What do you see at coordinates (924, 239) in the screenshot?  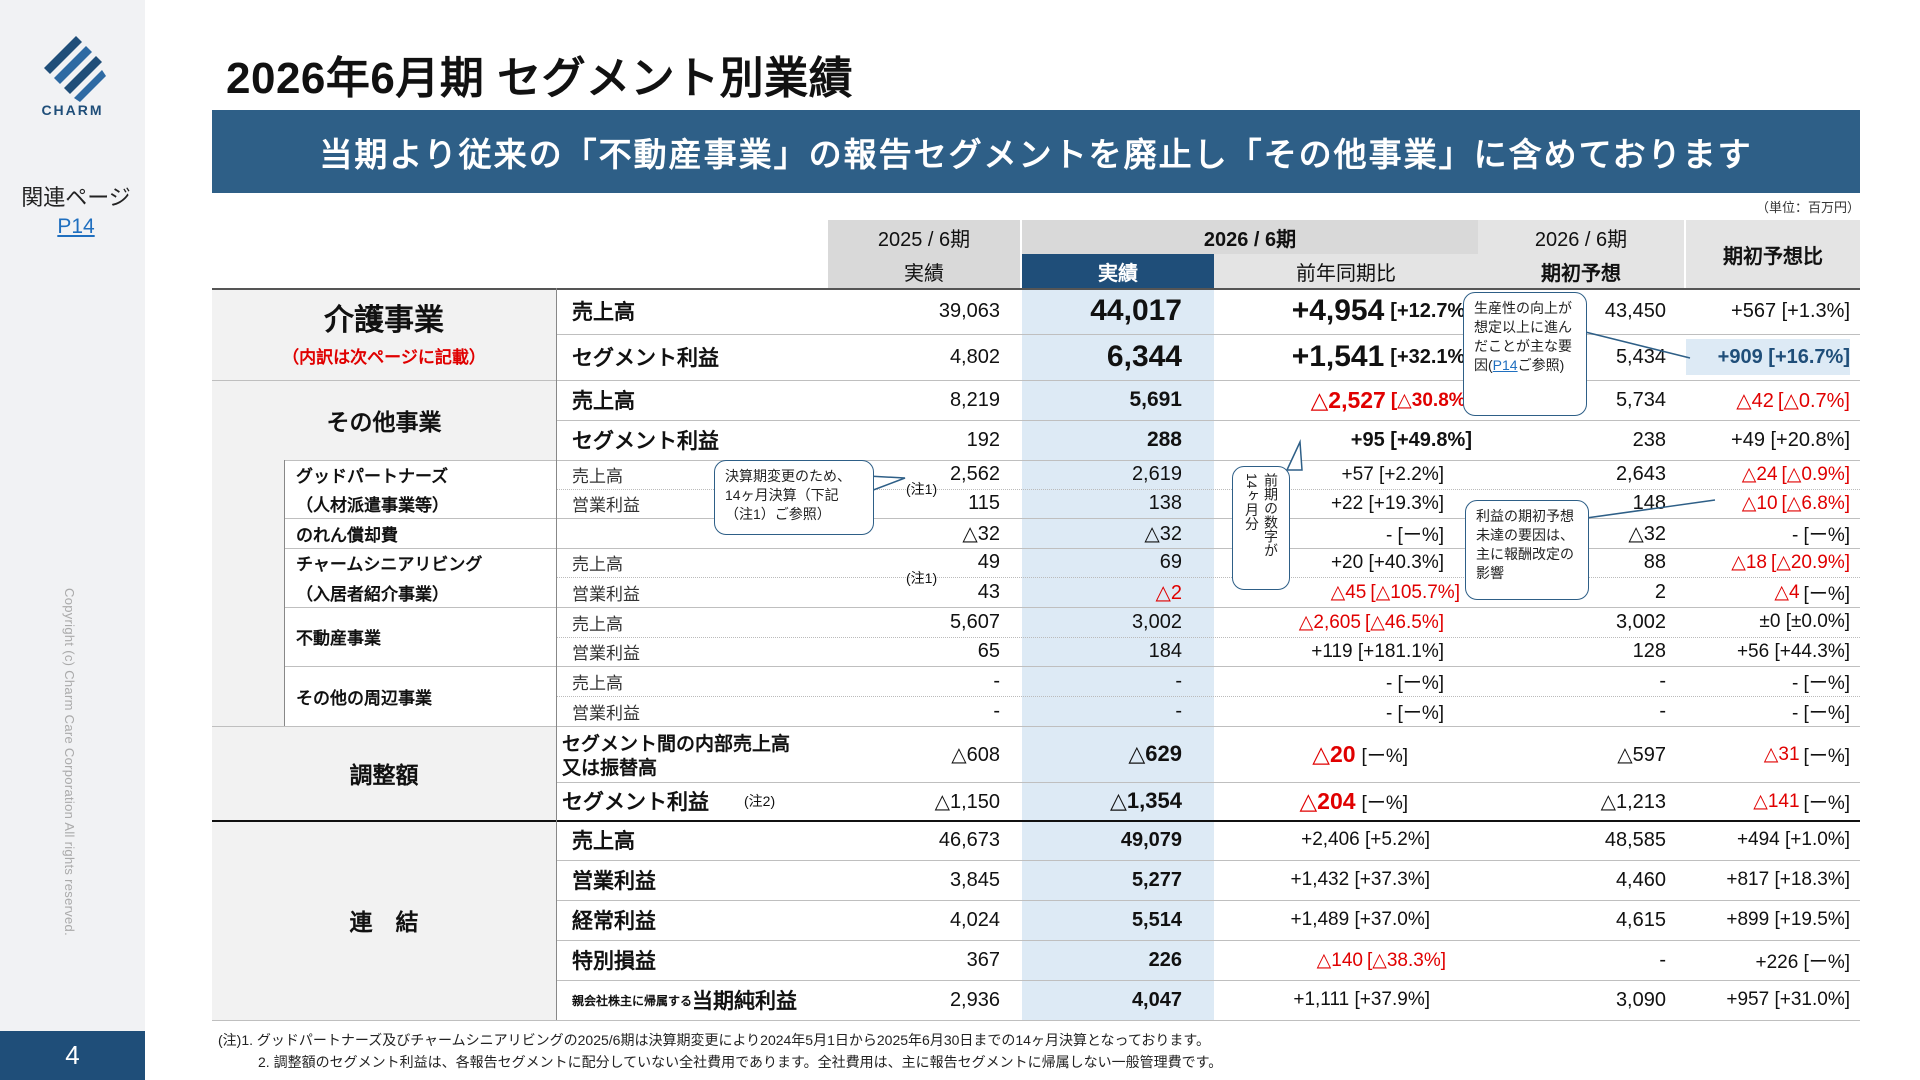 I see `col-header-2025: 2025 / 6期` at bounding box center [924, 239].